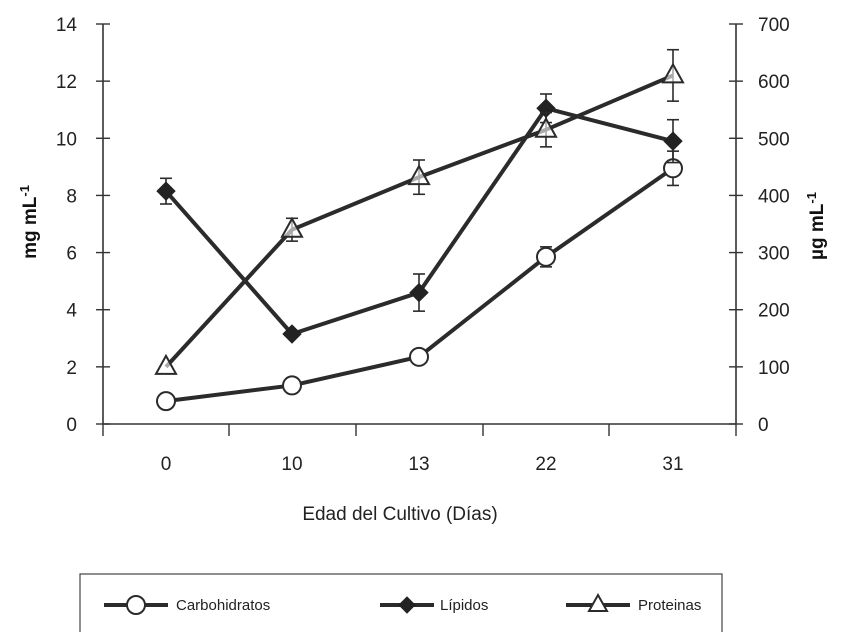  I want to click on legend-label-lipidos: Lípidos, so click(464, 605).